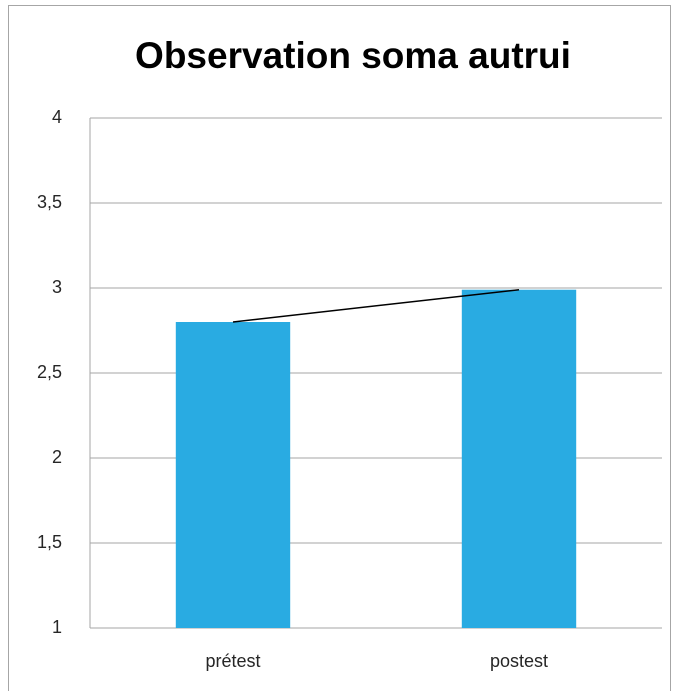 This screenshot has height=691, width=679. What do you see at coordinates (49, 372) in the screenshot?
I see `y-tick-label: 2,5` at bounding box center [49, 372].